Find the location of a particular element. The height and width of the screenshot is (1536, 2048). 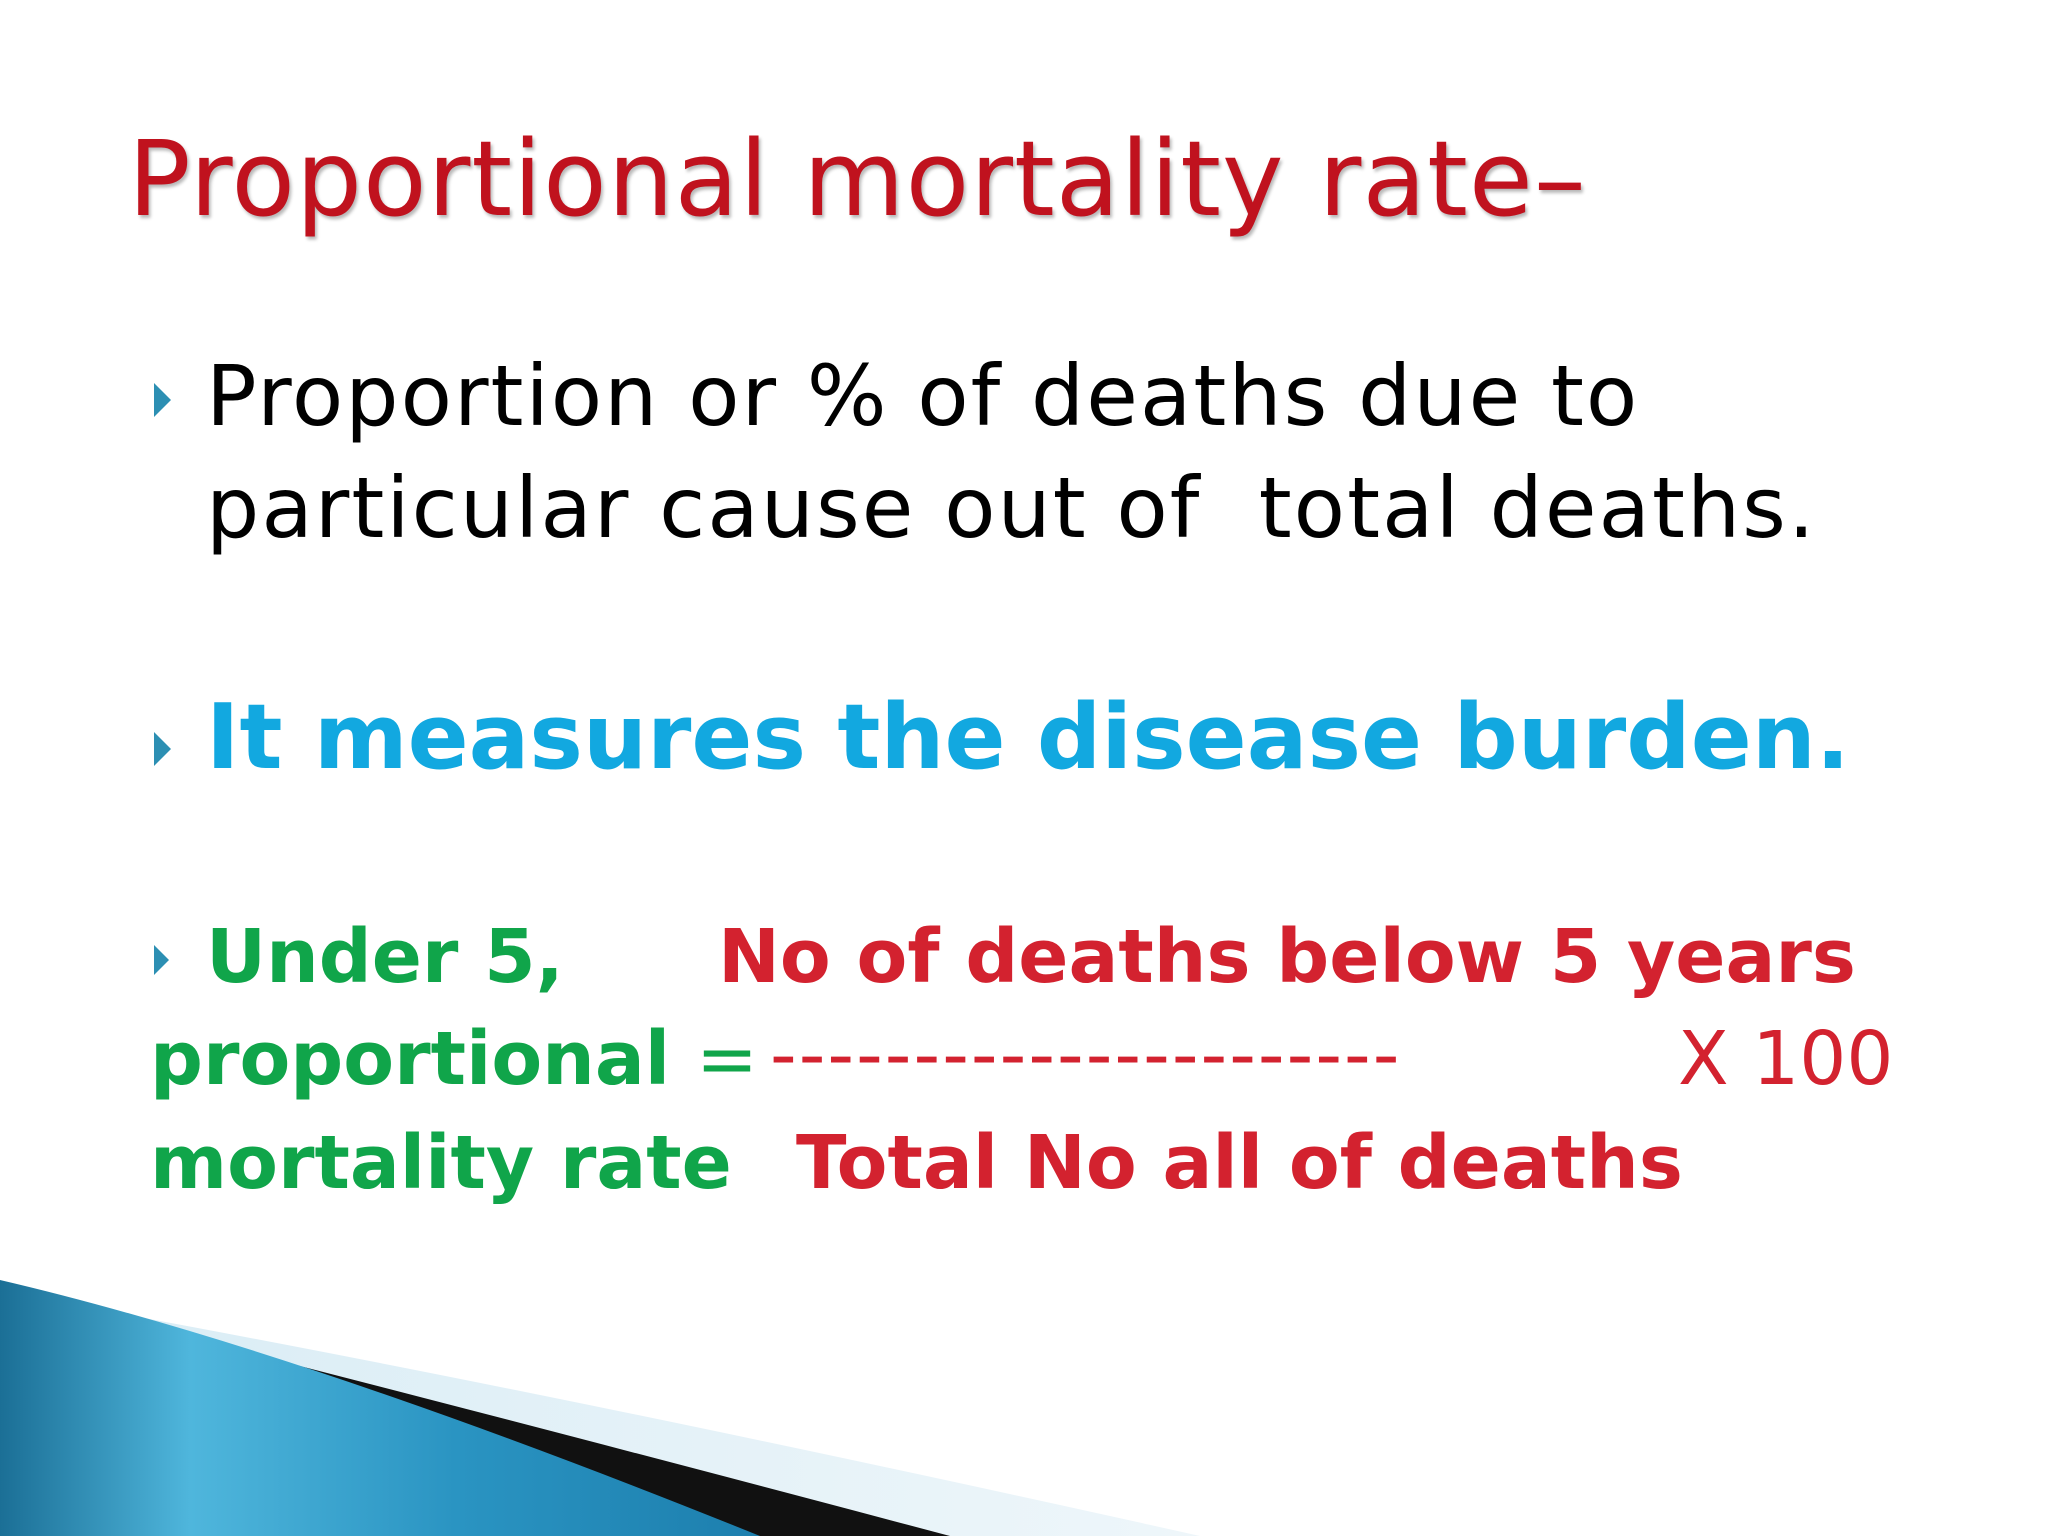

bullet-definition-line1: Proportion or % of deaths due to is located at coordinates (923, 396).